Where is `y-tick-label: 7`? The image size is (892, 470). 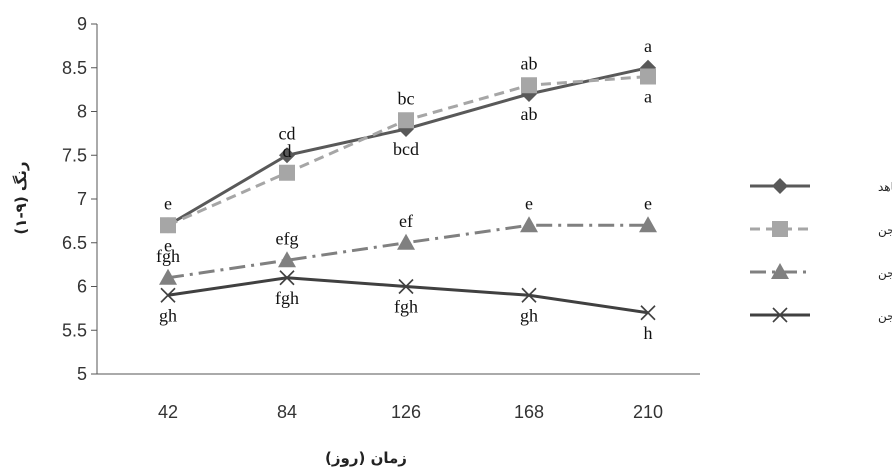
y-tick-label: 7 is located at coordinates (82, 199).